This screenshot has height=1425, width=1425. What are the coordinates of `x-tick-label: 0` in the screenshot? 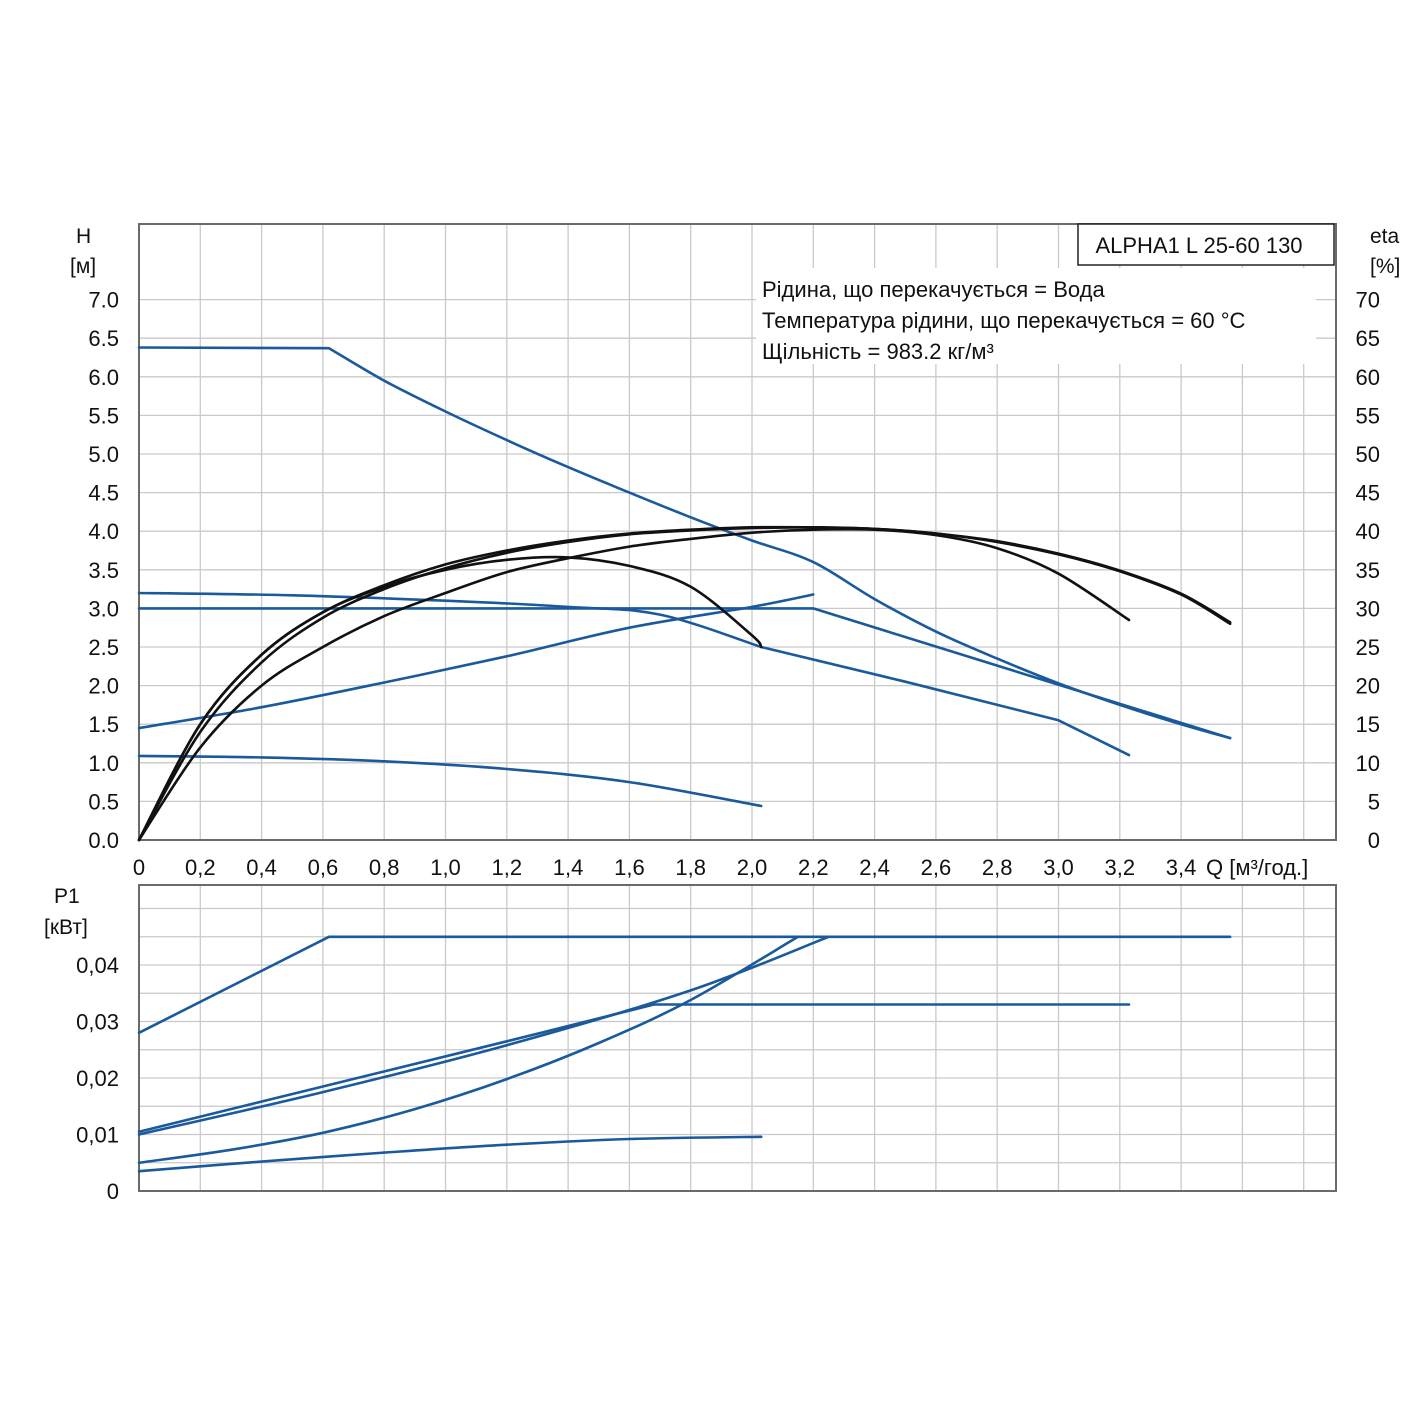 It's located at (139, 867).